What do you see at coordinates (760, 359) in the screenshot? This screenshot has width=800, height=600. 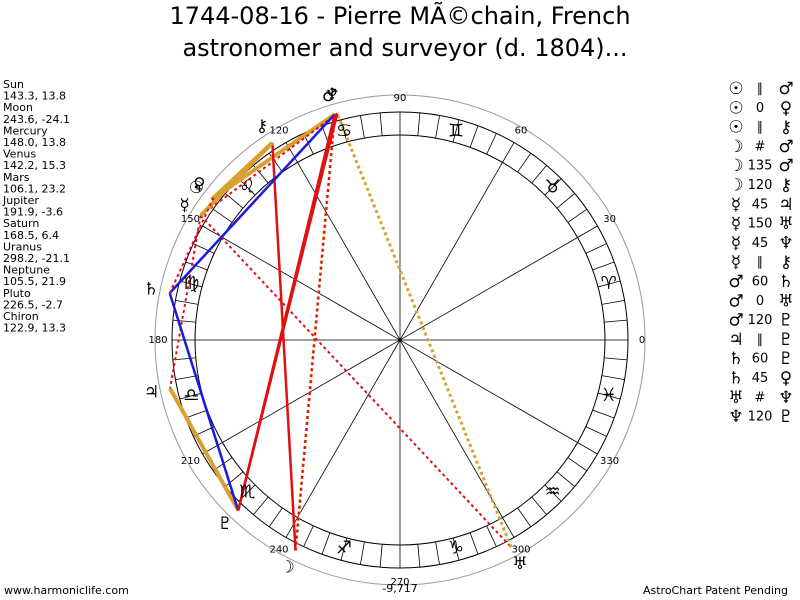 I see `aspect-type: 60` at bounding box center [760, 359].